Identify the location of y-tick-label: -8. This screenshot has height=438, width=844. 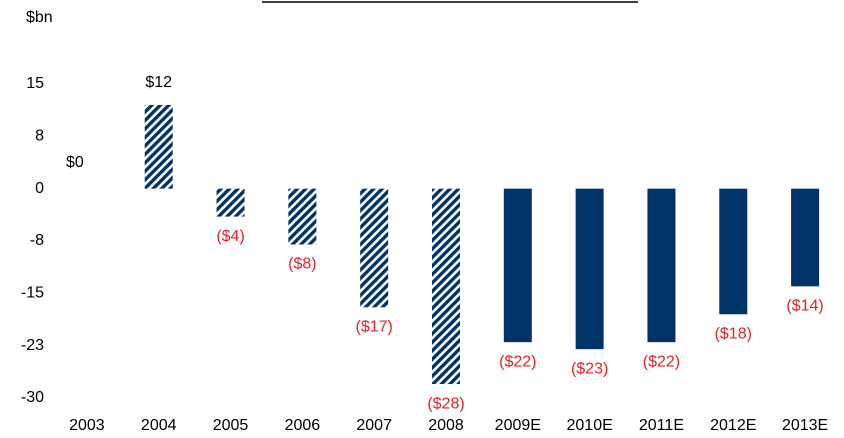
(37, 240).